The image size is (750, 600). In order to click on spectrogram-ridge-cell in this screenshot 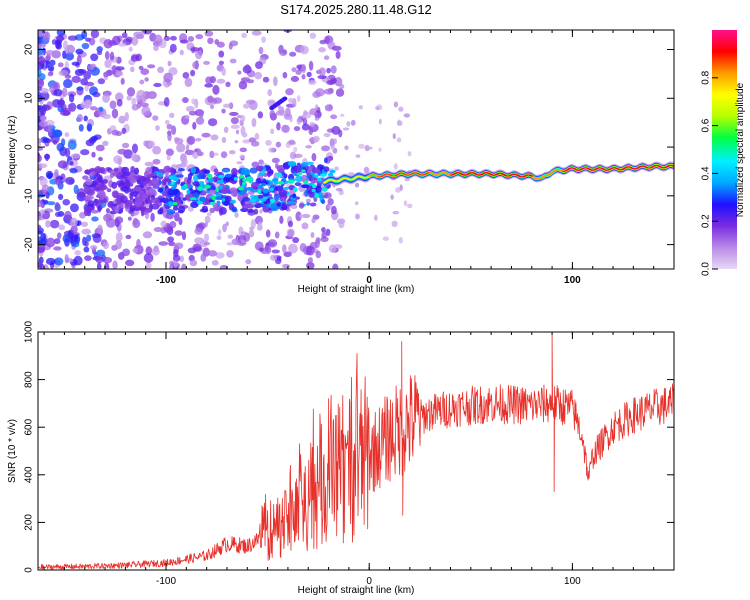, I will do `click(551, 173)`.